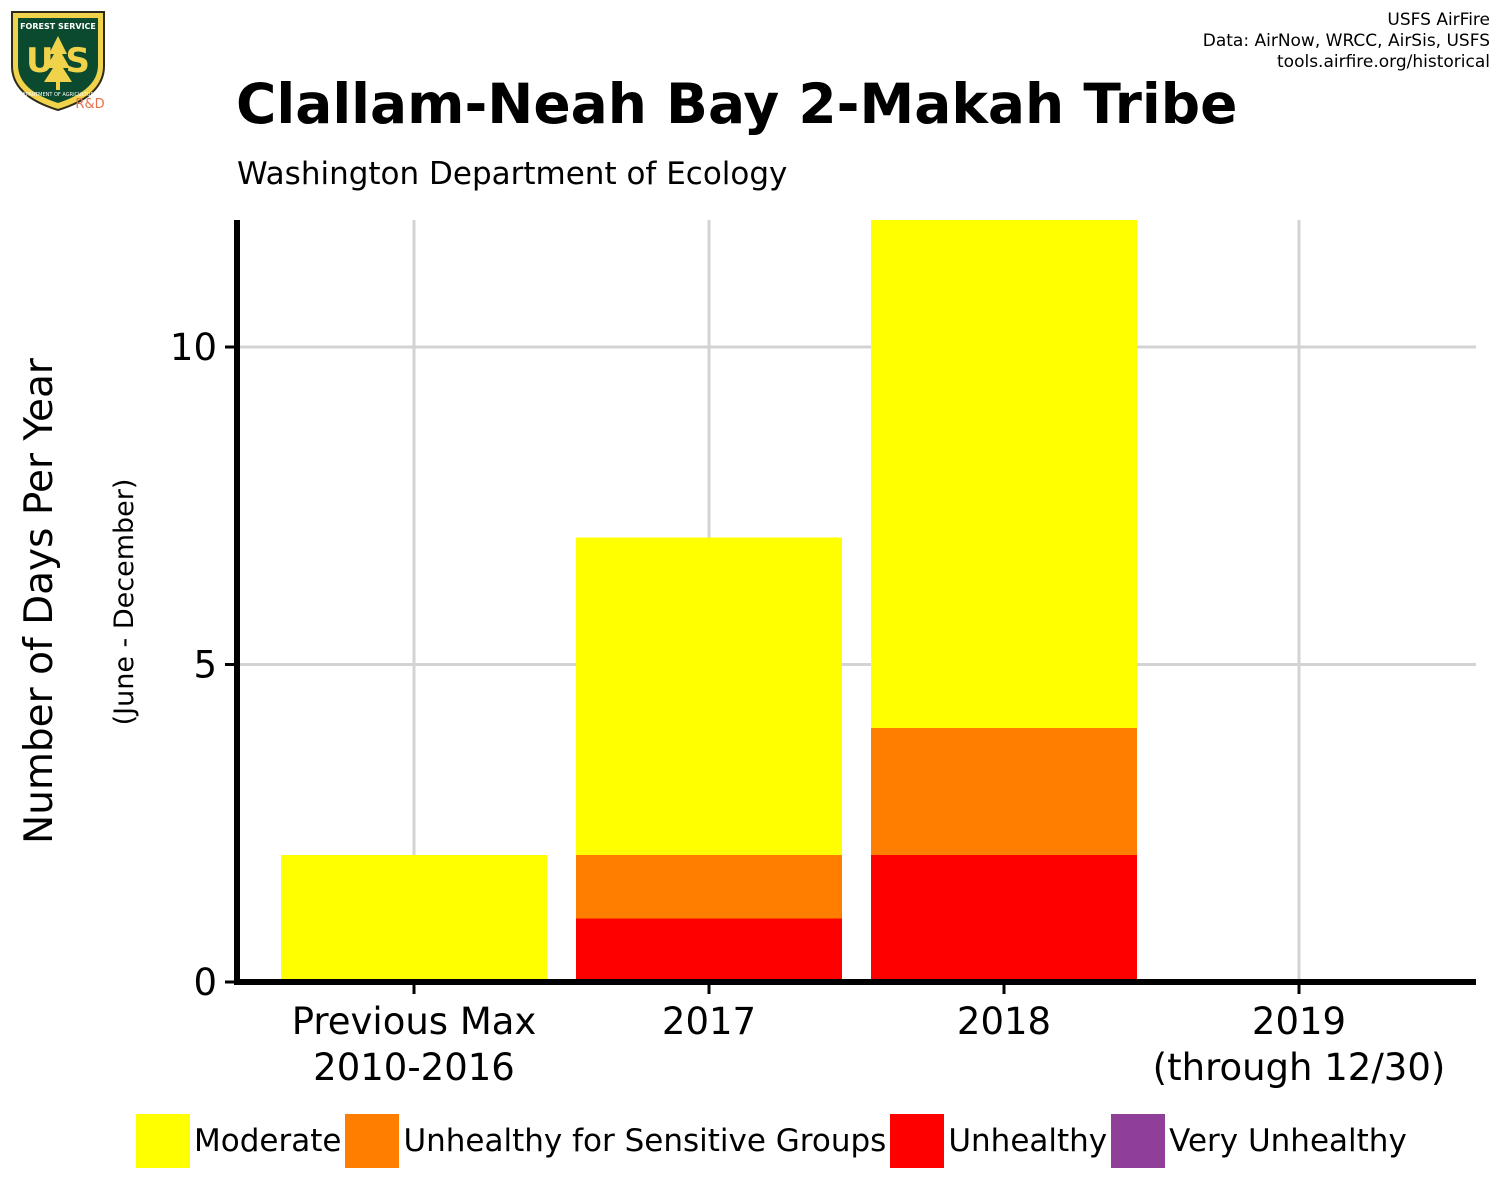  Describe the element at coordinates (205, 982) in the screenshot. I see `y-tick-label: 0` at that location.